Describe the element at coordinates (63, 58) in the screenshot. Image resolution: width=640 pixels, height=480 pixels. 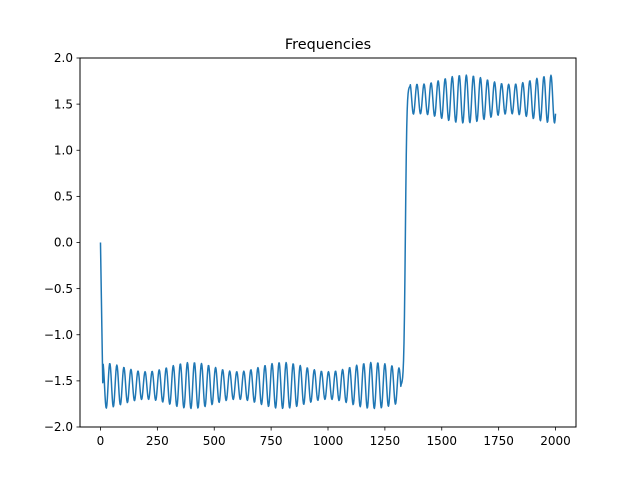
I see `y-tick-label: 2.0` at that location.